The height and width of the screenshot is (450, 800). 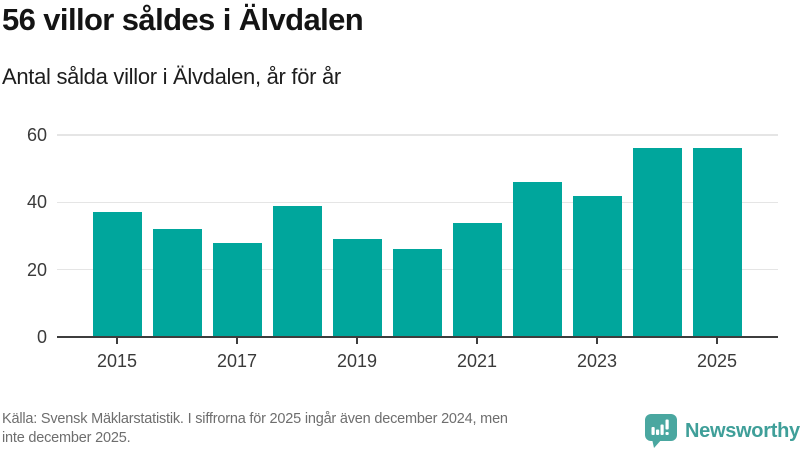 What do you see at coordinates (171, 76) in the screenshot?
I see `chart-subtitle: Antal sålda villor i Älvdalen, år för år` at bounding box center [171, 76].